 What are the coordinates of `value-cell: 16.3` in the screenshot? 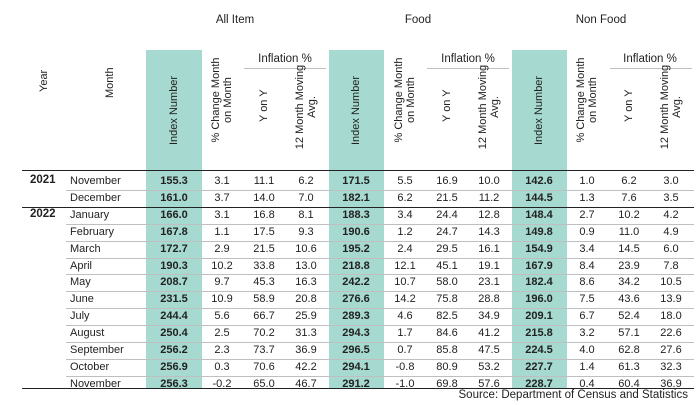 It's located at (306, 282).